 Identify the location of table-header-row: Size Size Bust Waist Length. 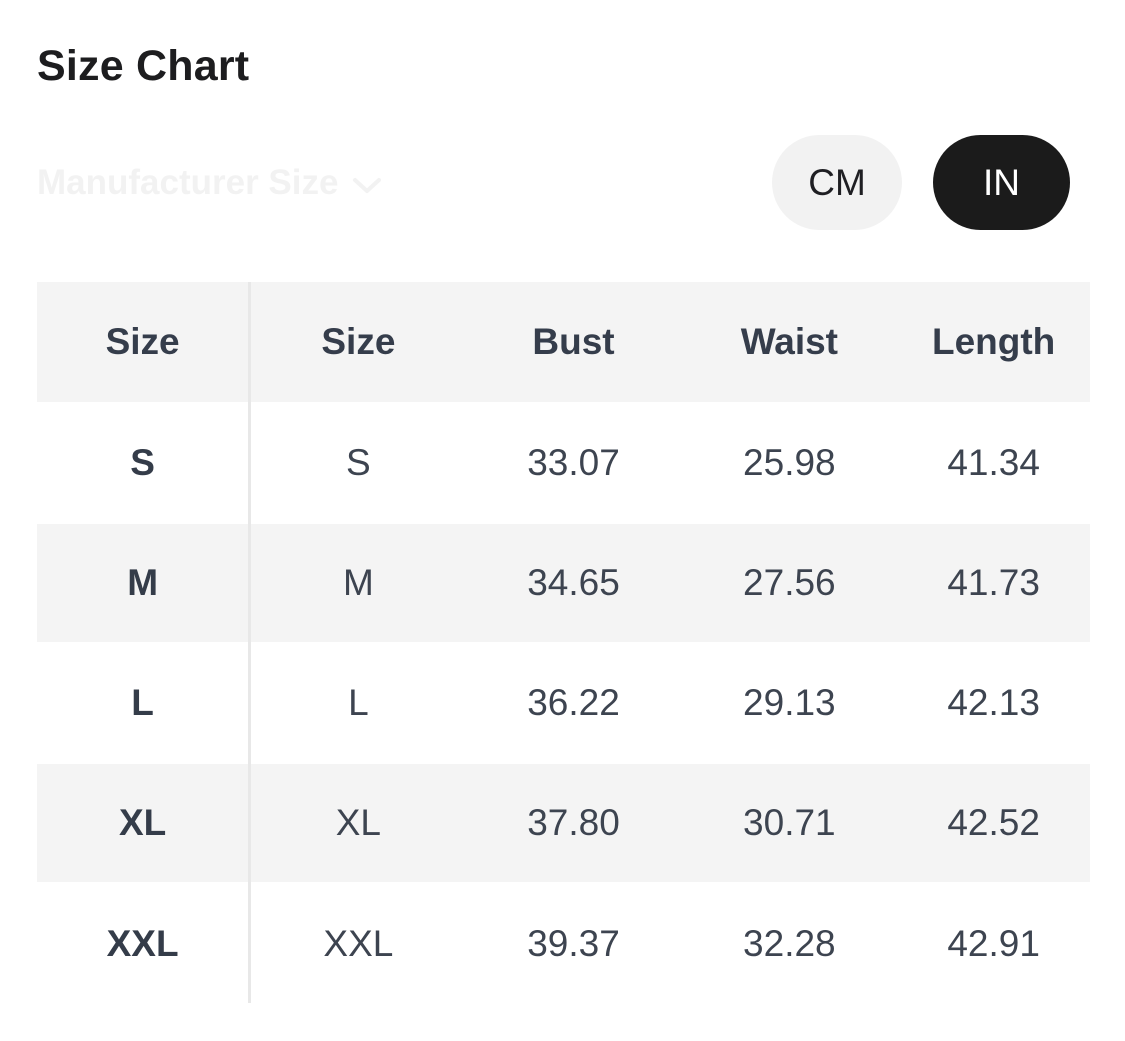
(563, 342).